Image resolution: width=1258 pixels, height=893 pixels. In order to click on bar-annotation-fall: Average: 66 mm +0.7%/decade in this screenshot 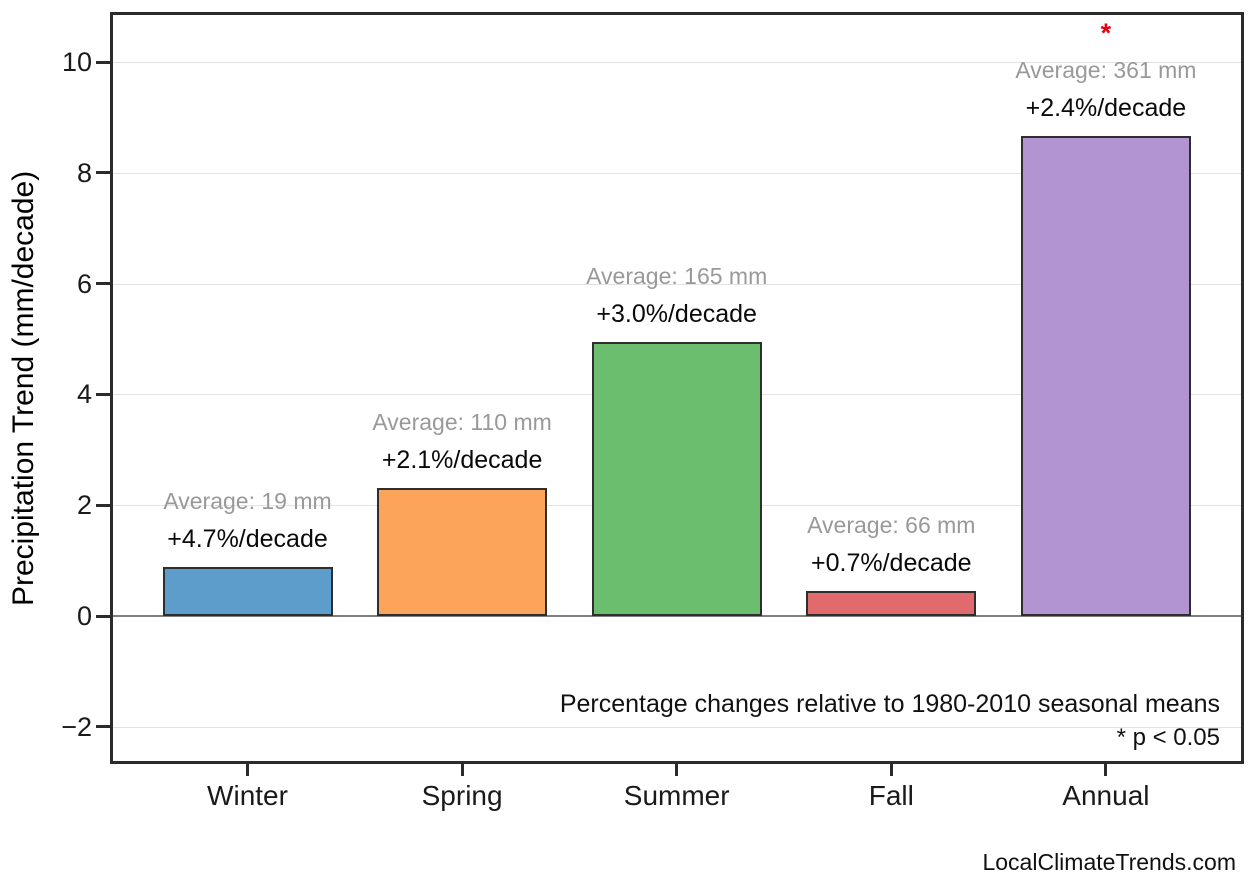, I will do `click(891, 543)`.